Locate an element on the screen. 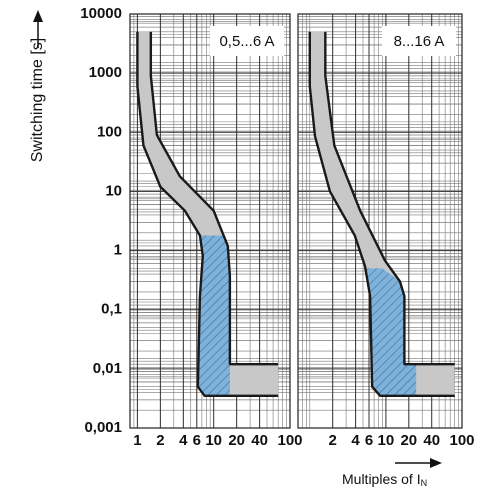 The width and height of the screenshot is (500, 500). panel-label: 0,5...6 A is located at coordinates (246, 41).